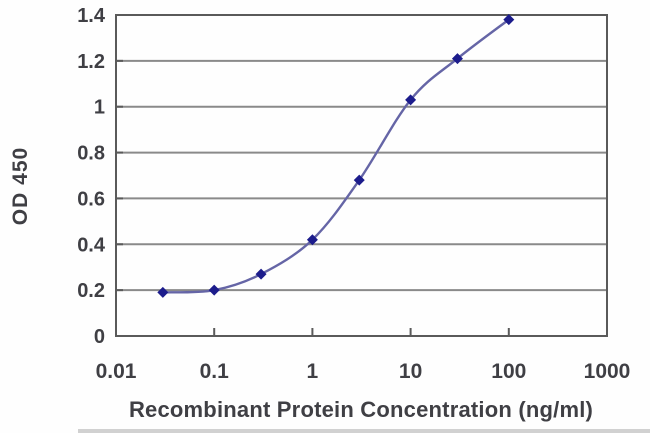 The width and height of the screenshot is (650, 433). Describe the element at coordinates (215, 371) in the screenshot. I see `x-tick-label: 0.1` at that location.